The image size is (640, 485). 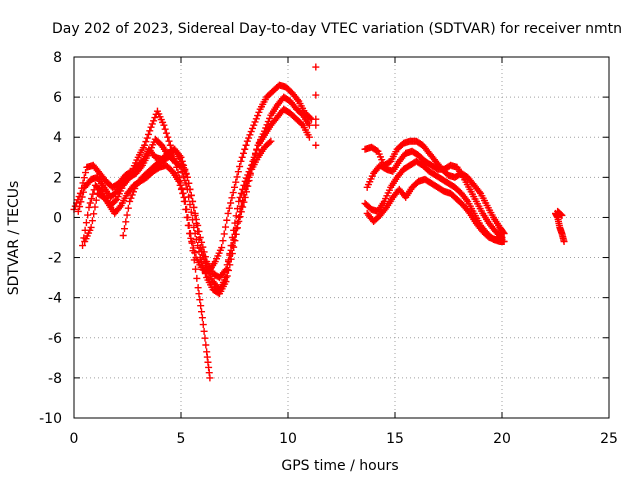 What do you see at coordinates (434, 209) in the screenshot?
I see `series-trace-i` at bounding box center [434, 209].